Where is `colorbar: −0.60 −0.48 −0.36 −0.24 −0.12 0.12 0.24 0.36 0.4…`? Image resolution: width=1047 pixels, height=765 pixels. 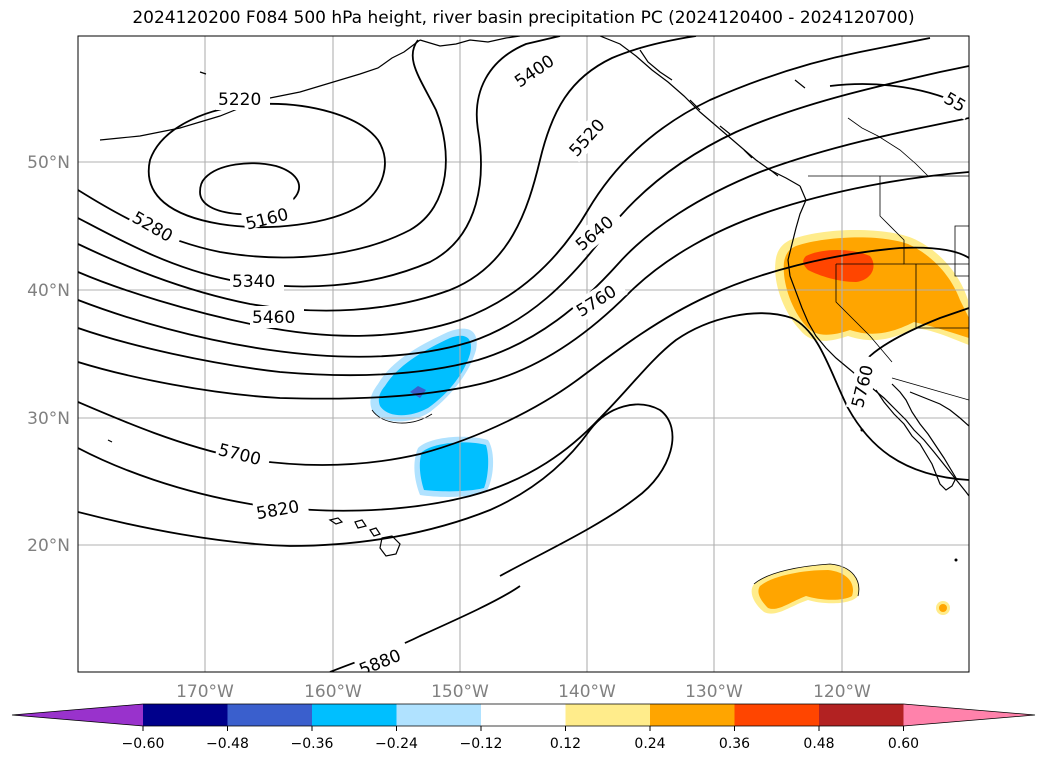
colorbar: −0.60 −0.48 −0.36 −0.24 −0.12 0.12 0.24 0.36 0.4… is located at coordinates (523, 727).